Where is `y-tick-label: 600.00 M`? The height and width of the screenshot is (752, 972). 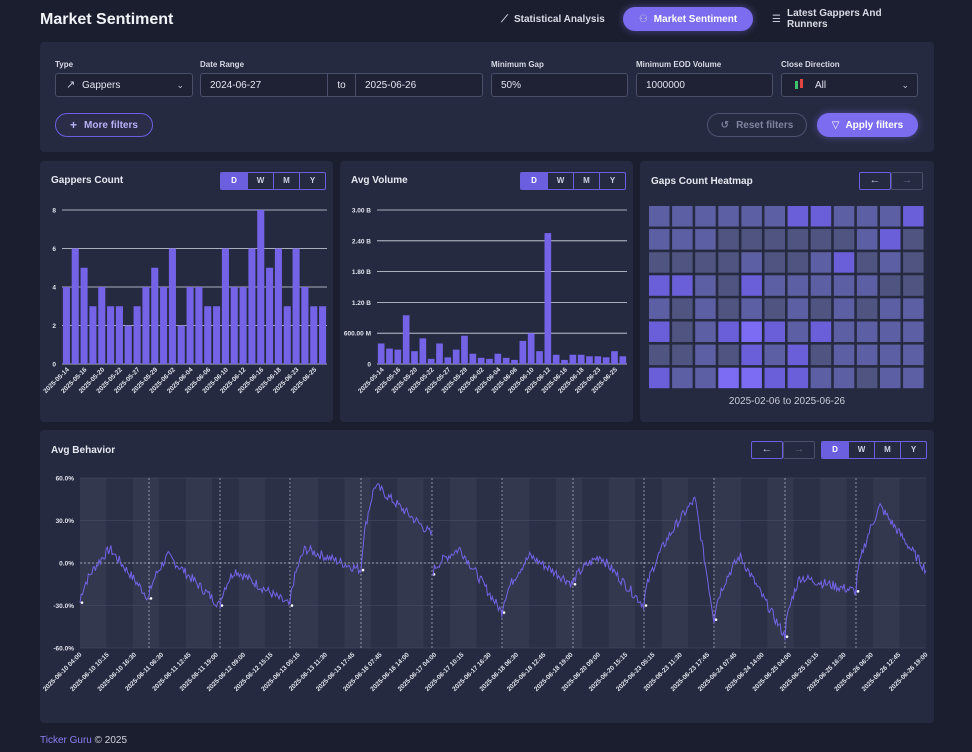
y-tick-label: 600.00 M is located at coordinates (357, 334).